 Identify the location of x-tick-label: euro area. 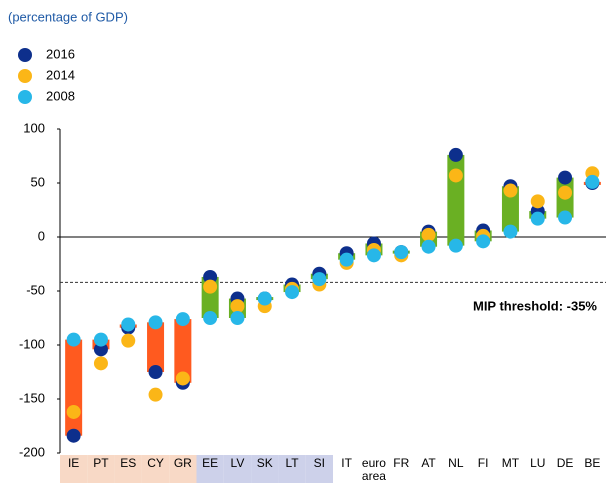
(373, 469).